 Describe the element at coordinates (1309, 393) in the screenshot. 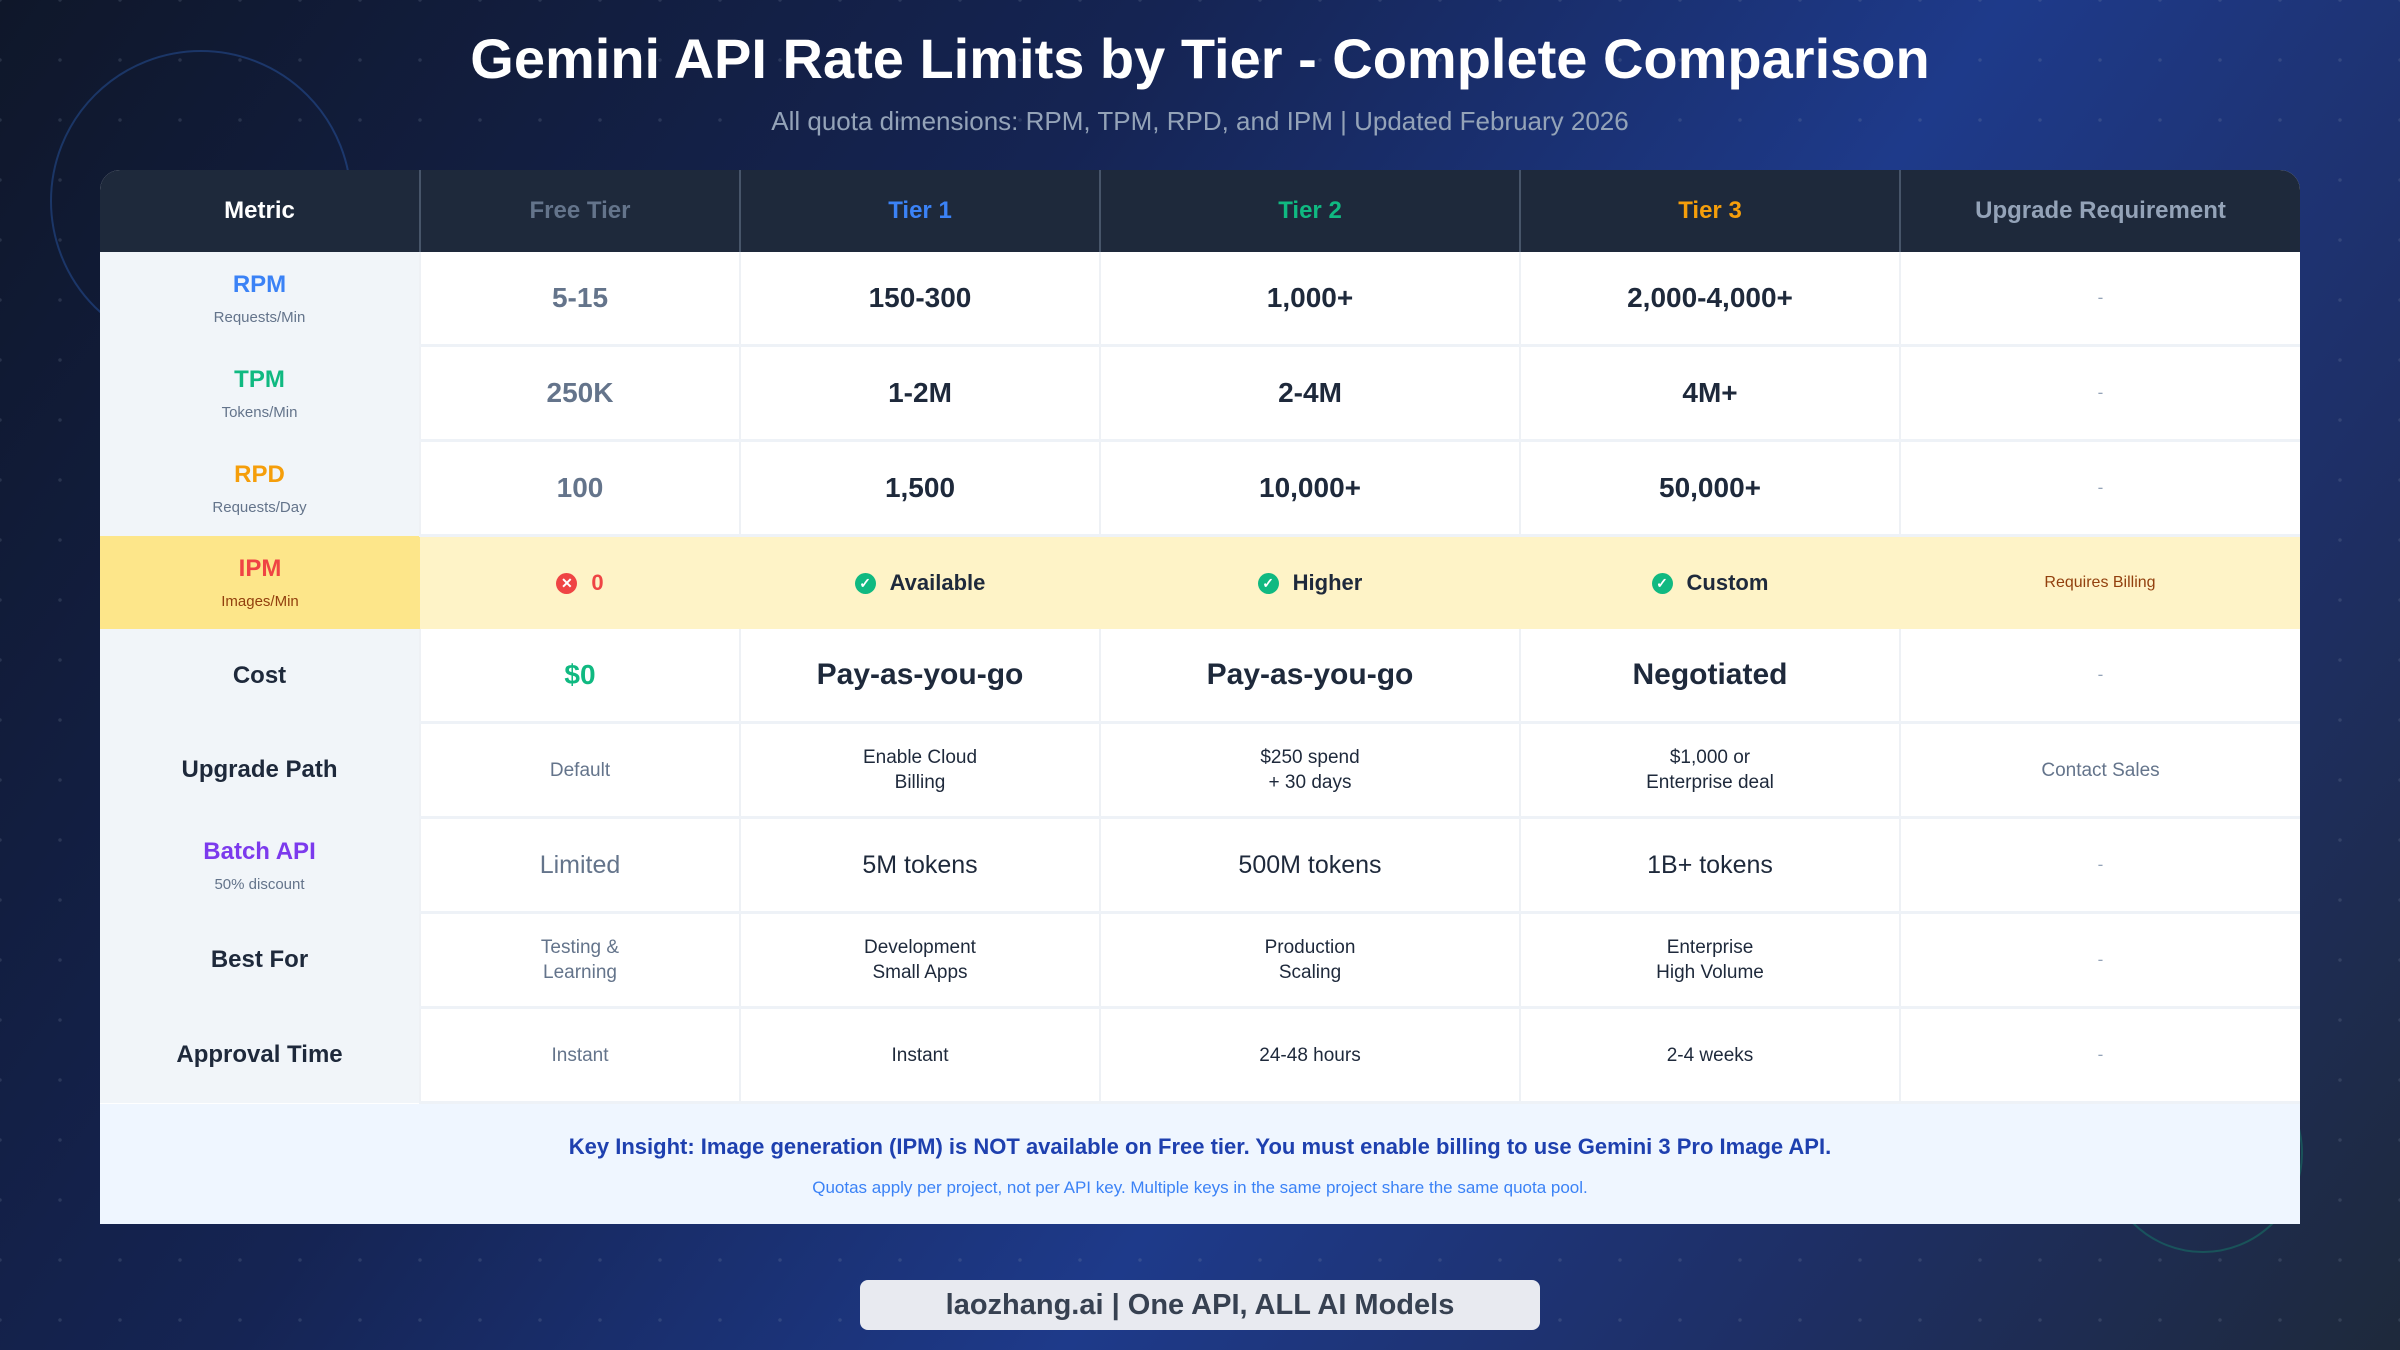

I see `cell-tier2: 2-4M` at that location.